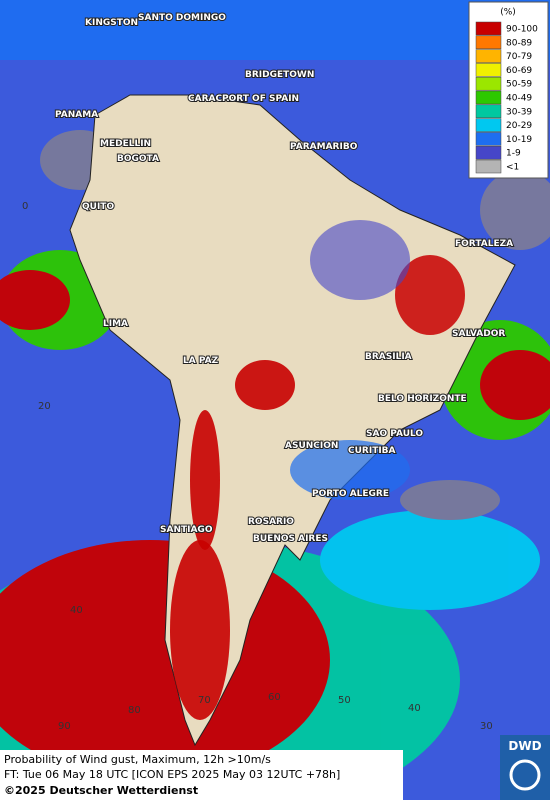 The image size is (550, 800). What do you see at coordinates (508, 13) in the screenshot?
I see `legend-title: (%)` at bounding box center [508, 13].